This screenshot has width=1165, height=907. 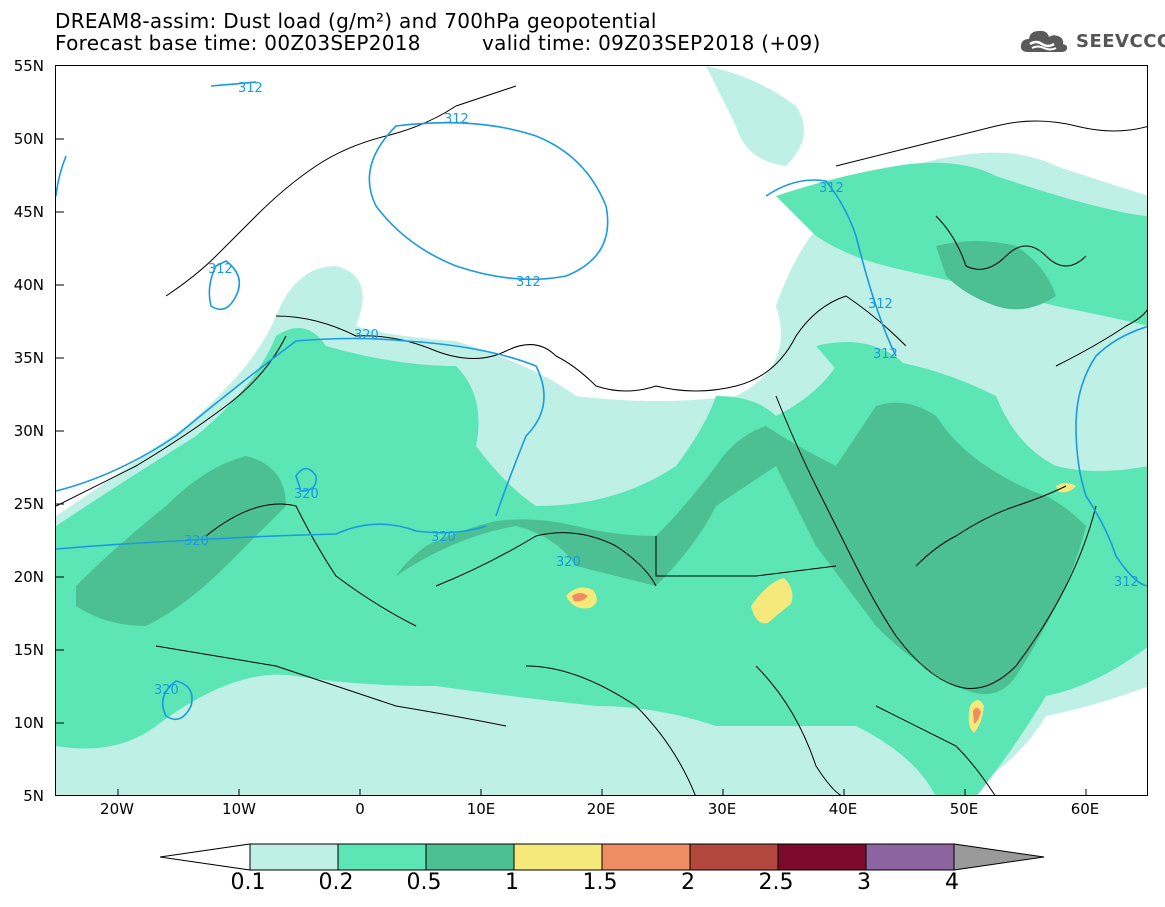 What do you see at coordinates (512, 882) in the screenshot?
I see `colorbar-label: 1` at bounding box center [512, 882].